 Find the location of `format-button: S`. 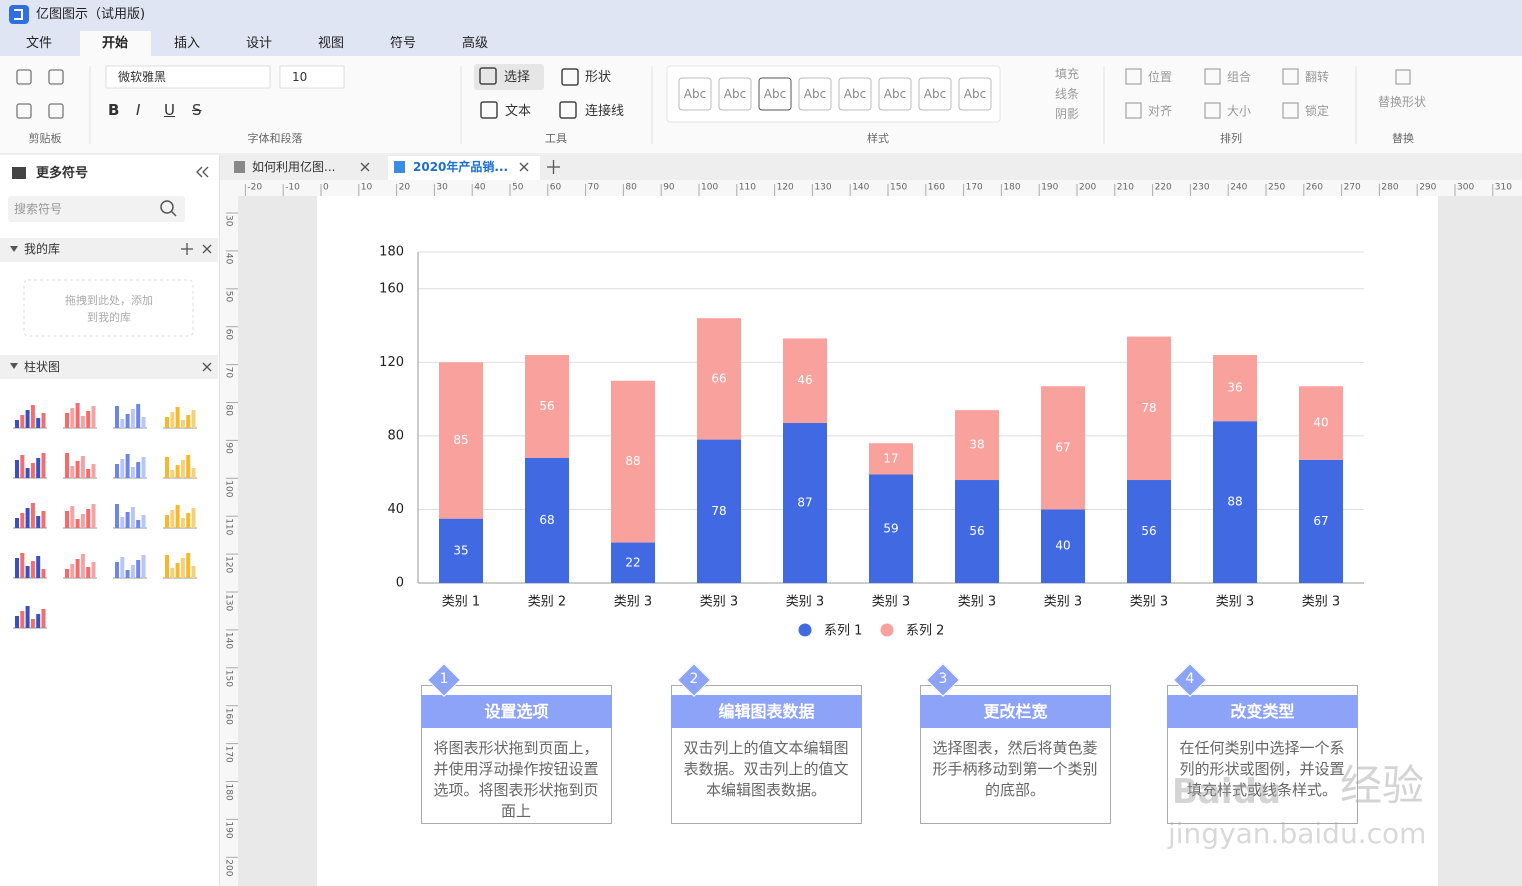

format-button: S is located at coordinates (197, 110).